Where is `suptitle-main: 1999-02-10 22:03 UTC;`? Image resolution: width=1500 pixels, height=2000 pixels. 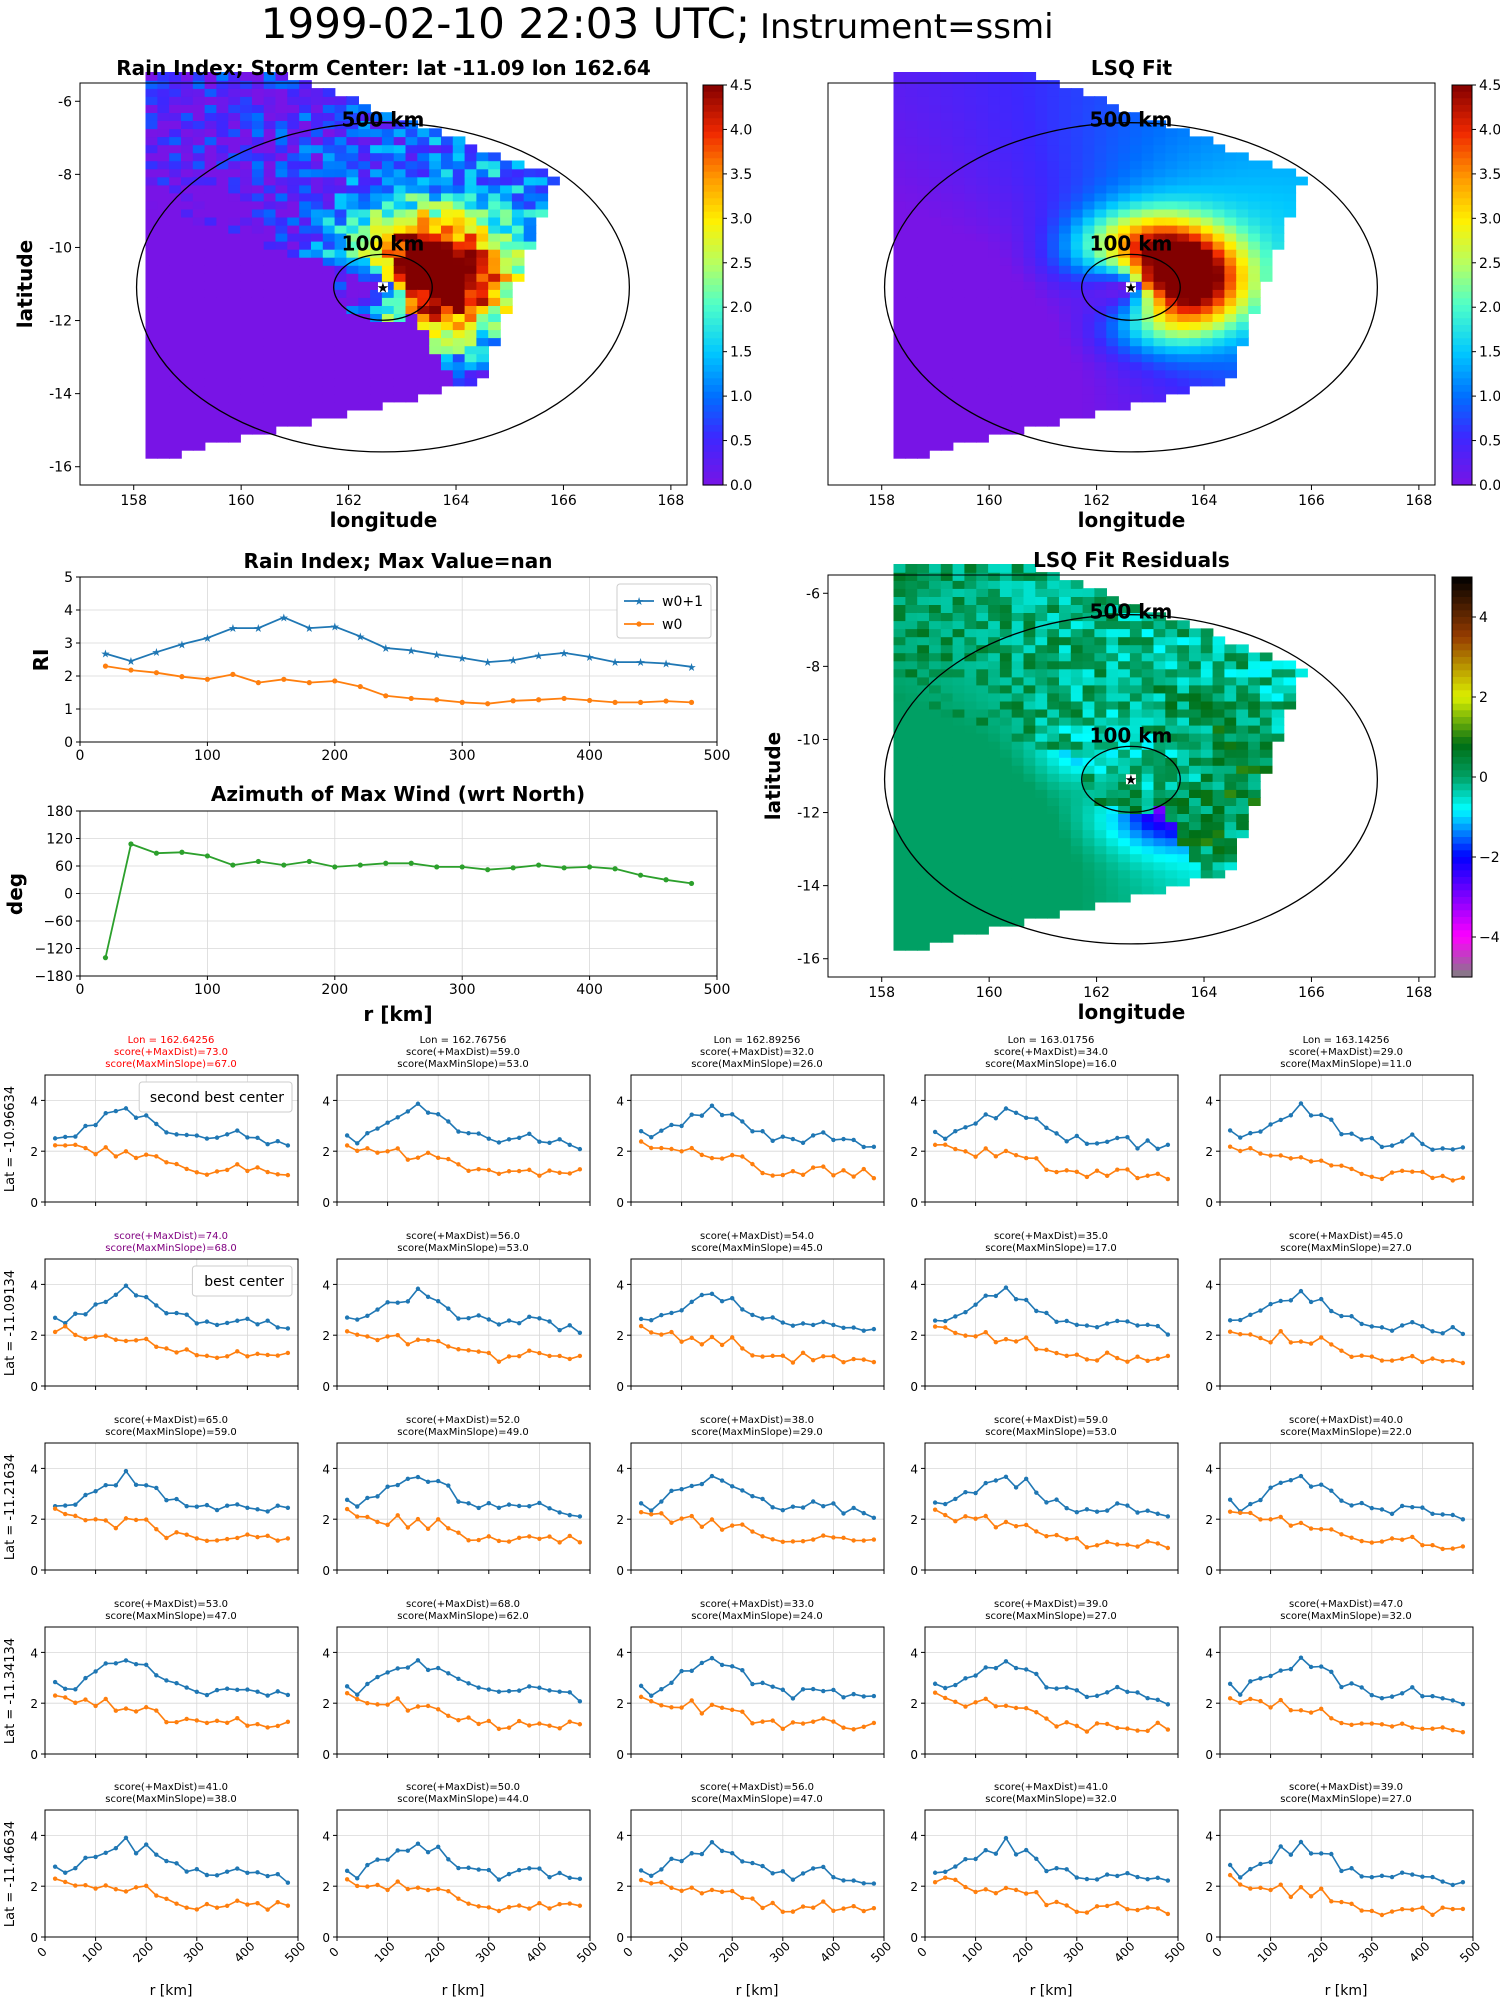
suptitle-main: 1999-02-10 22:03 UTC; is located at coordinates (505, 24).